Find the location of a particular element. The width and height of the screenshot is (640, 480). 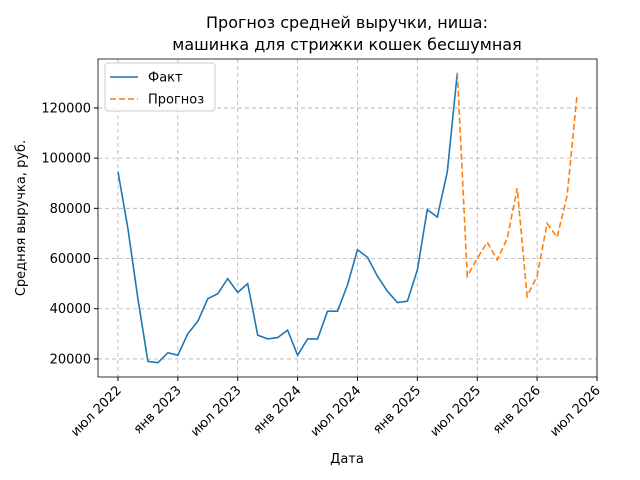

y-tick-label: 120000 is located at coordinates (66, 108).